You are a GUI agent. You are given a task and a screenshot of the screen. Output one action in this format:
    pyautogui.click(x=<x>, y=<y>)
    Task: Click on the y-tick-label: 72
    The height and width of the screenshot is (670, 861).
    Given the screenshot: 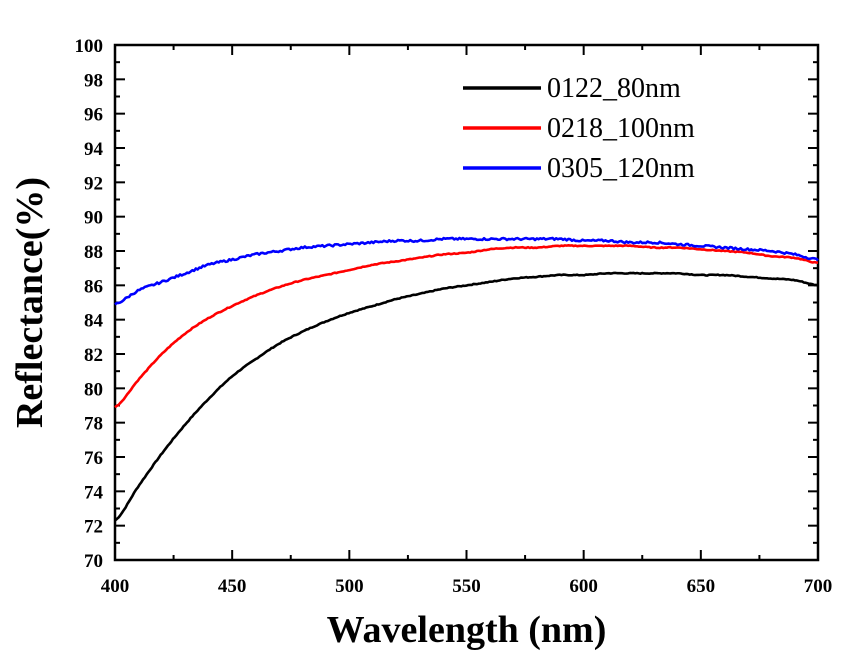 What is the action you would take?
    pyautogui.click(x=93, y=527)
    